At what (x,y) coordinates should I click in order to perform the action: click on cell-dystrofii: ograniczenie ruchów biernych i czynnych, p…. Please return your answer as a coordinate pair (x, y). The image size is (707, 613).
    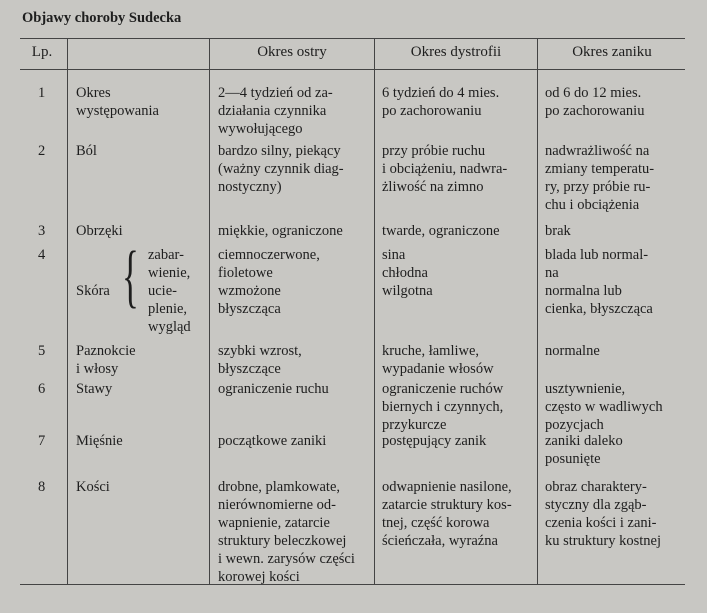
    Looking at the image, I should click on (442, 407).